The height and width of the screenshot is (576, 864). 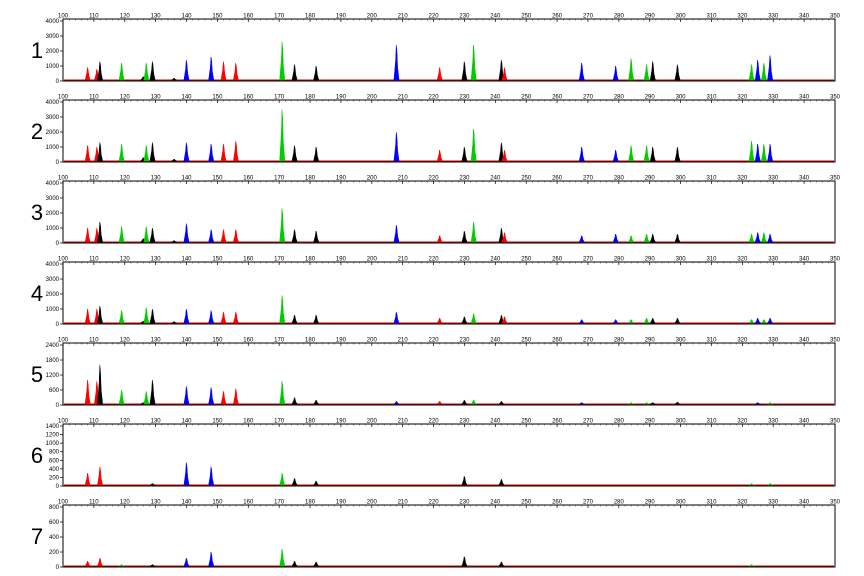 What do you see at coordinates (650, 422) in the screenshot?
I see `x-tick-label: 290` at bounding box center [650, 422].